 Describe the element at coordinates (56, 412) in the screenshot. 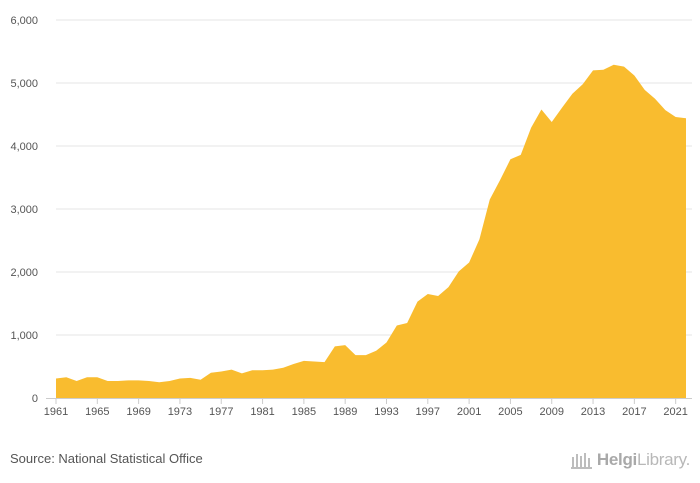

I see `x-tick-label: 1961` at that location.